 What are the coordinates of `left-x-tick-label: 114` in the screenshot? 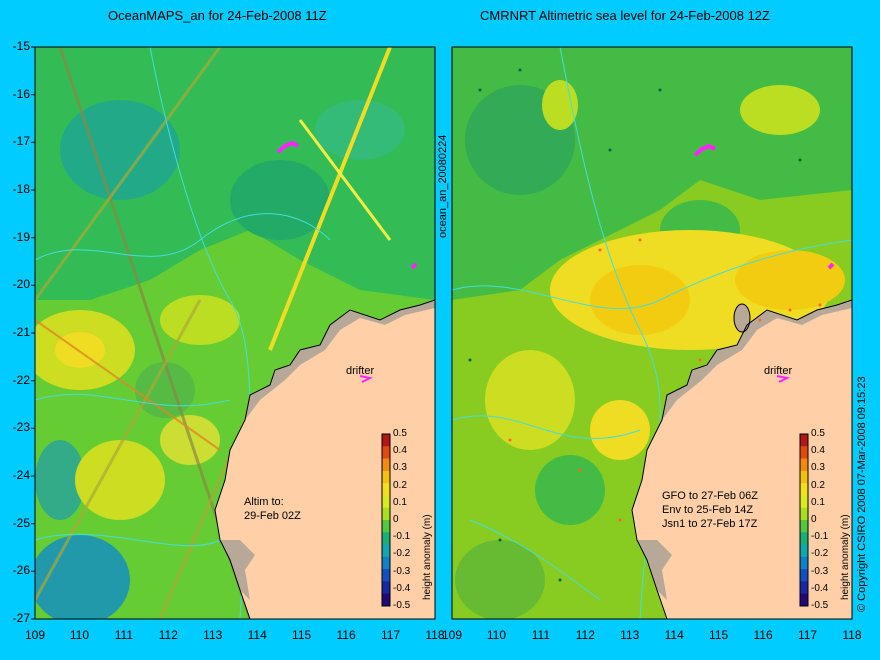 It's located at (257, 635).